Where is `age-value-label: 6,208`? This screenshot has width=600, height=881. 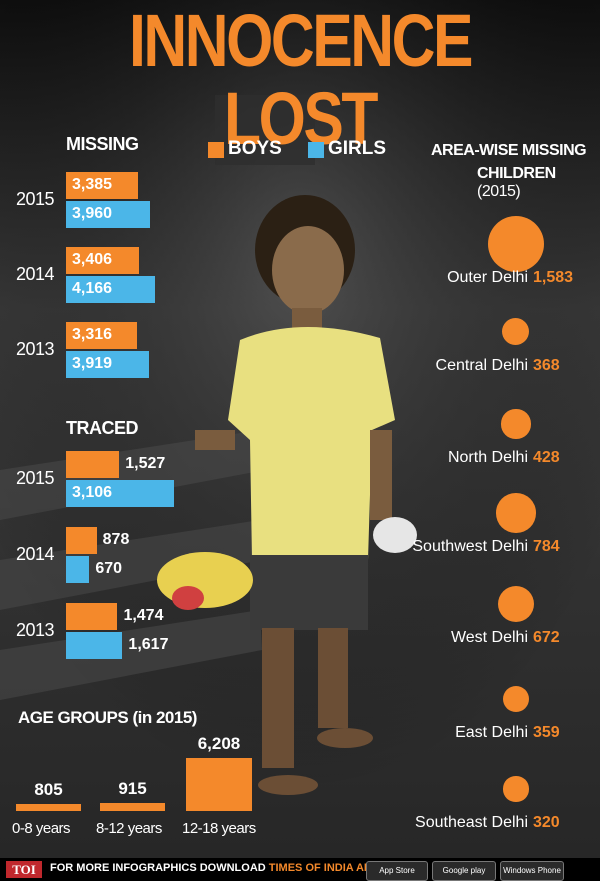 age-value-label: 6,208 is located at coordinates (219, 744).